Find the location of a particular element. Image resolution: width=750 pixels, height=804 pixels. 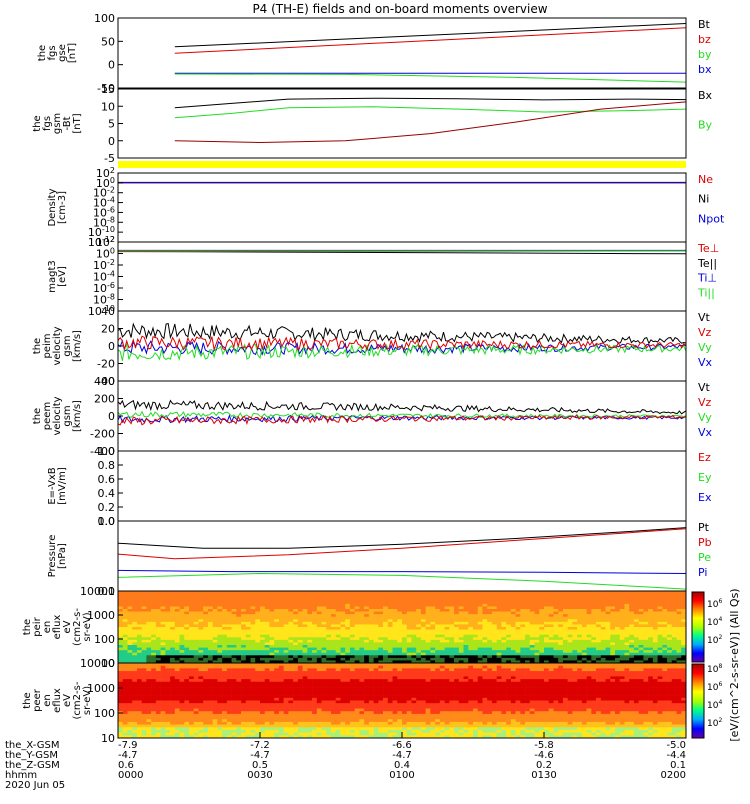

series-vy is located at coordinates (402, 415).